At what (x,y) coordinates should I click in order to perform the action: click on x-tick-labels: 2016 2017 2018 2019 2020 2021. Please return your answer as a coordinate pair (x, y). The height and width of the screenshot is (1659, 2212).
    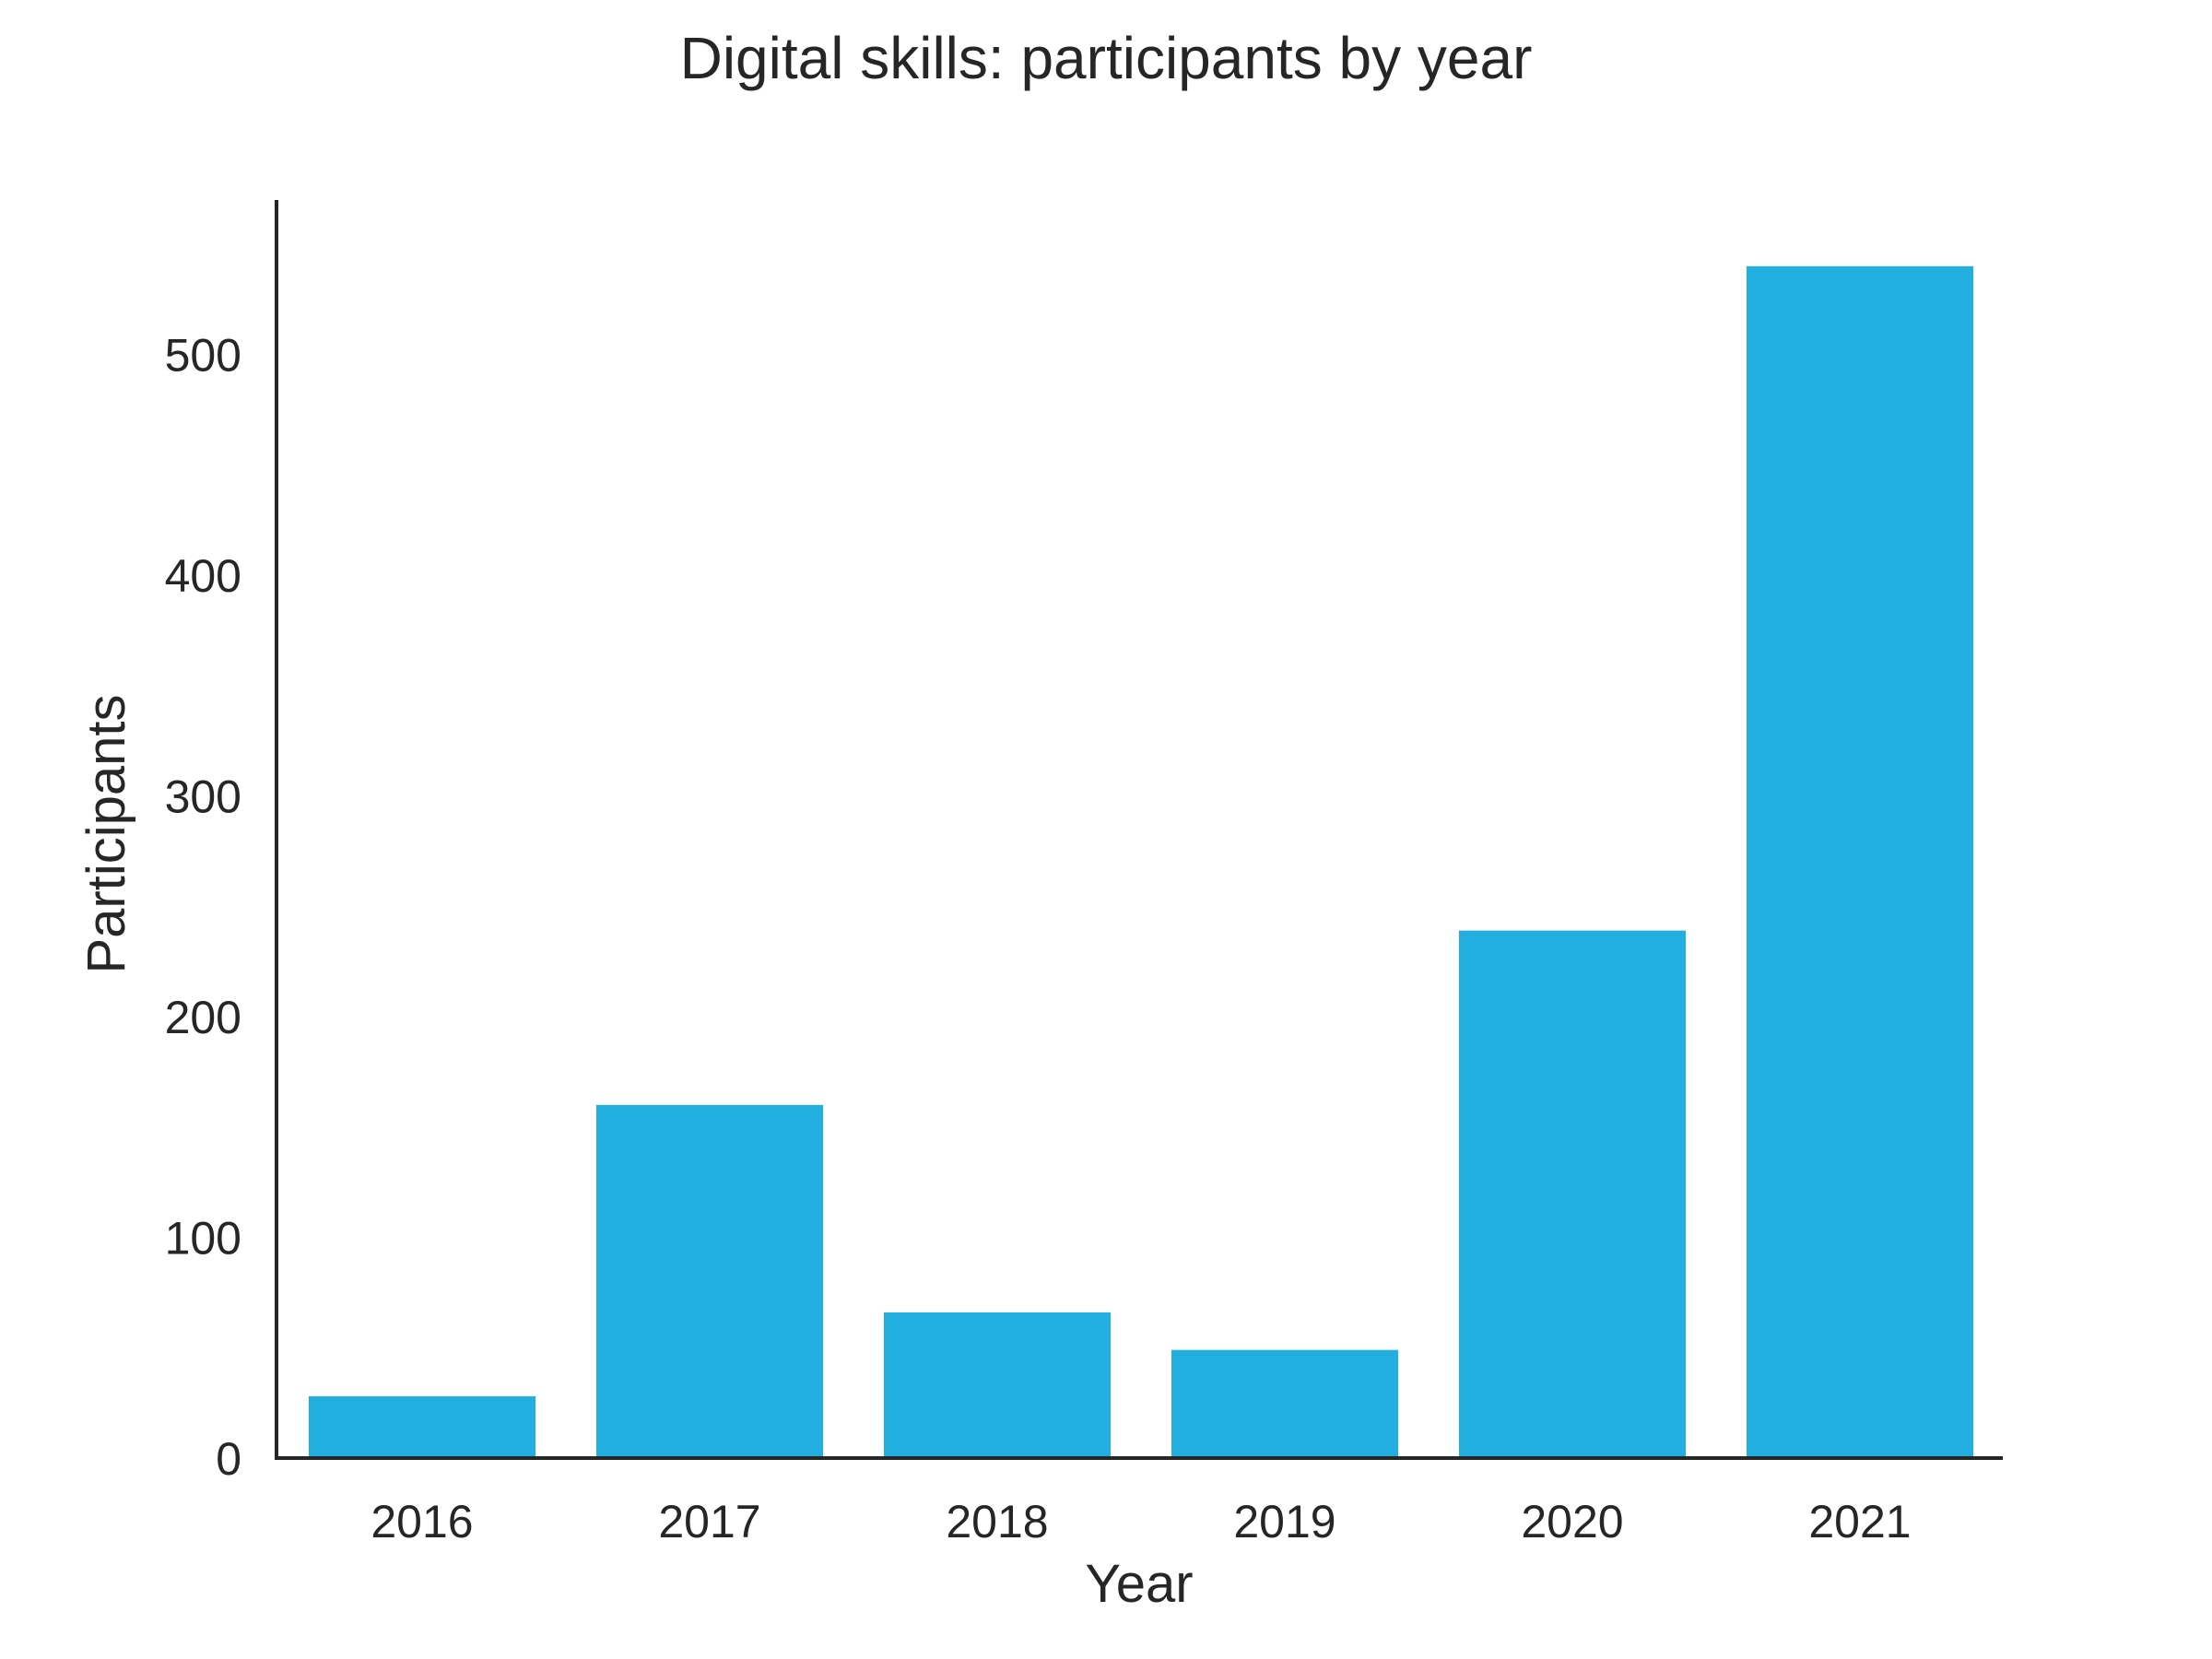
    Looking at the image, I should click on (1141, 1521).